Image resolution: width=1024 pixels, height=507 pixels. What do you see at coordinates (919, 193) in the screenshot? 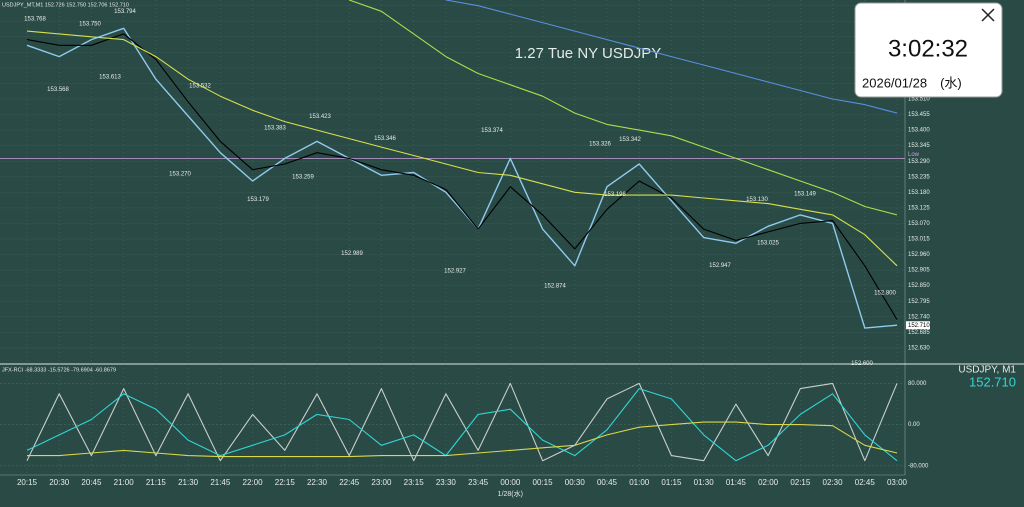
I see `y-tick-label: 153.180` at bounding box center [919, 193].